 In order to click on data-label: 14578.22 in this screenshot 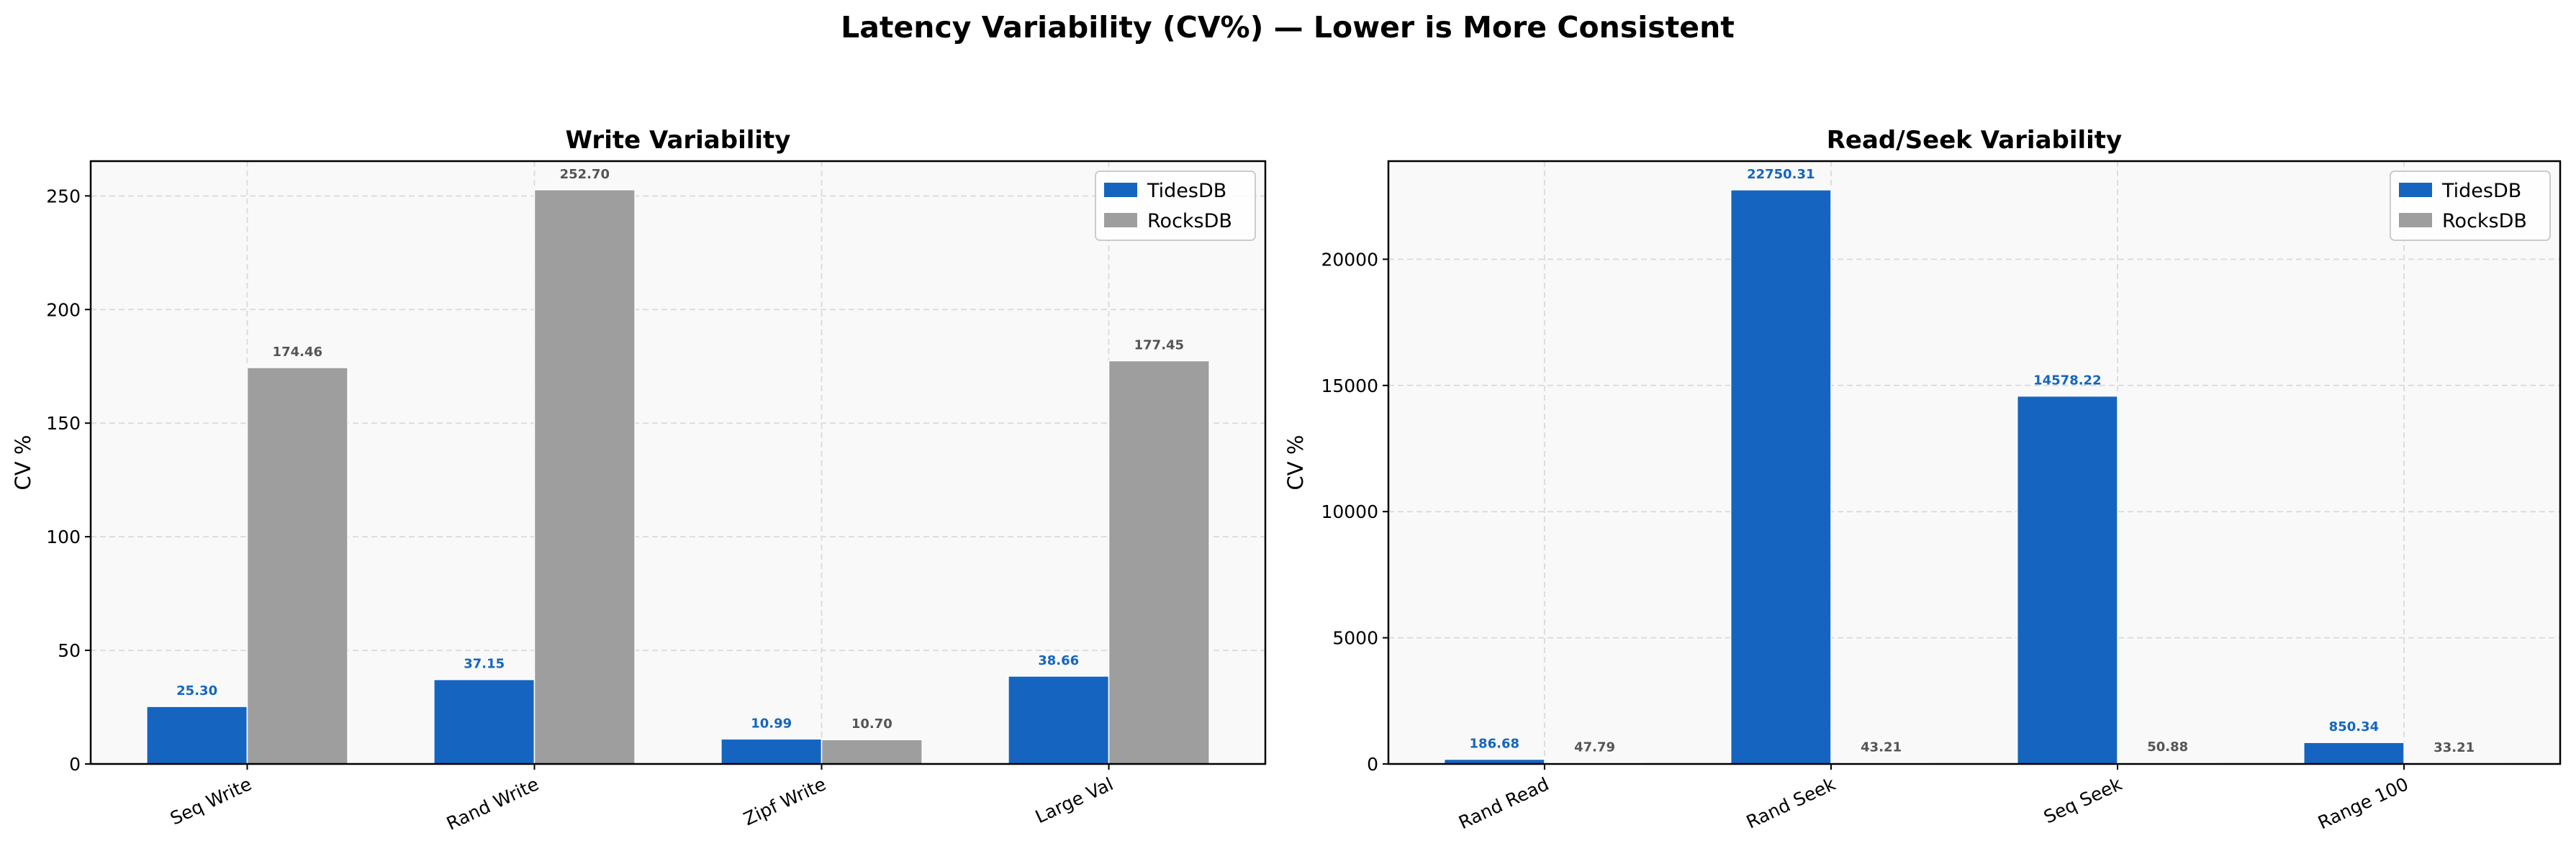, I will do `click(2068, 380)`.